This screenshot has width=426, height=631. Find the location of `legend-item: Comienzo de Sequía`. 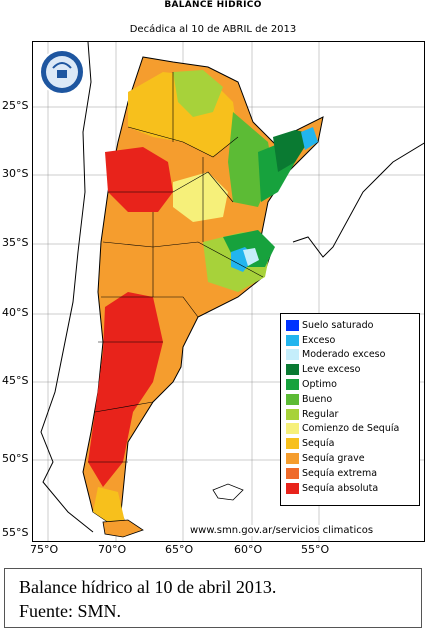

legend-item: Comienzo de Sequía is located at coordinates (352, 429).